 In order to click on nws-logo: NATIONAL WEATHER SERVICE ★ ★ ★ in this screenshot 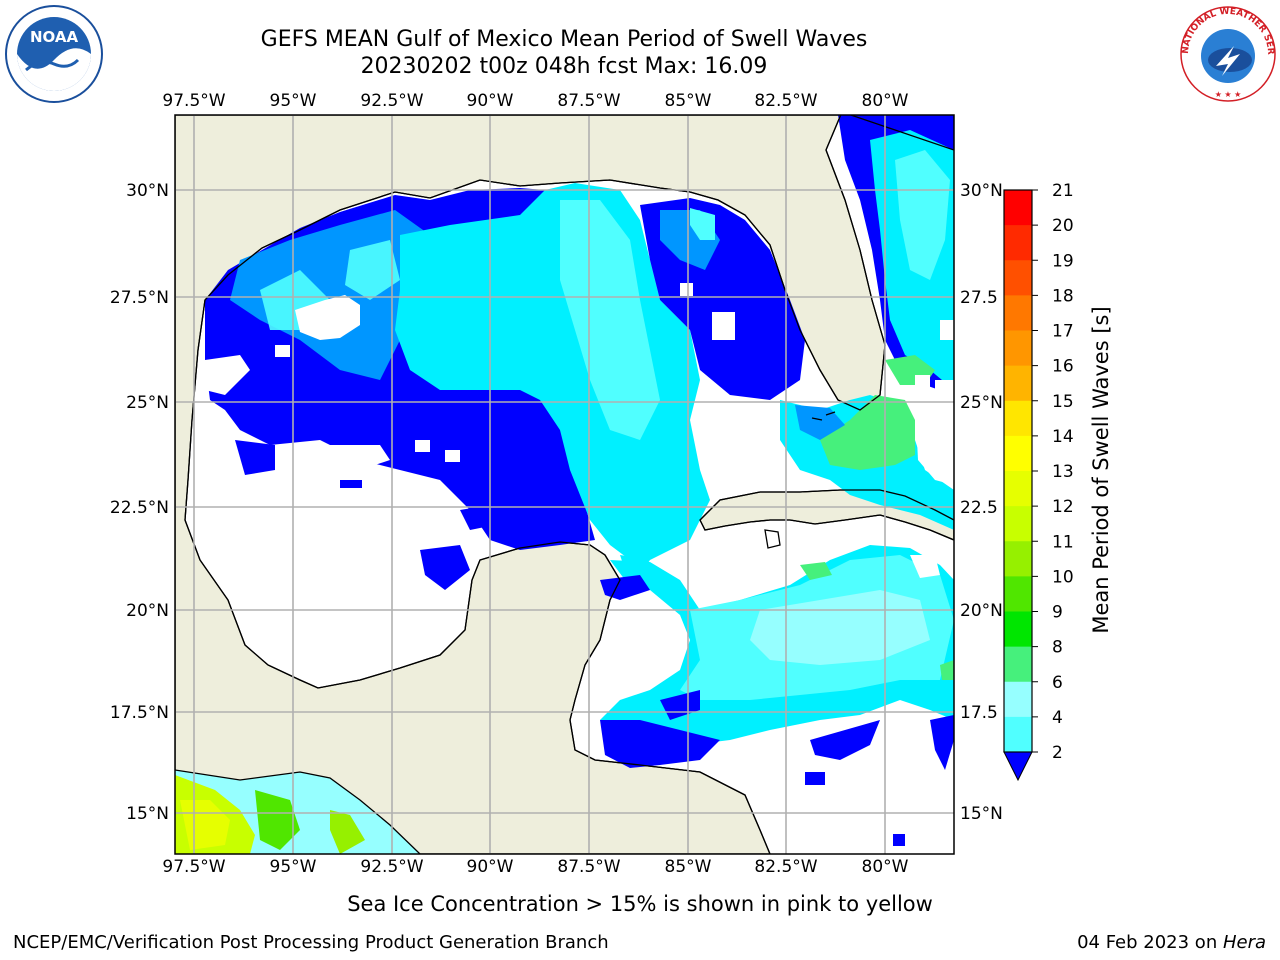, I will do `click(1227, 53)`.